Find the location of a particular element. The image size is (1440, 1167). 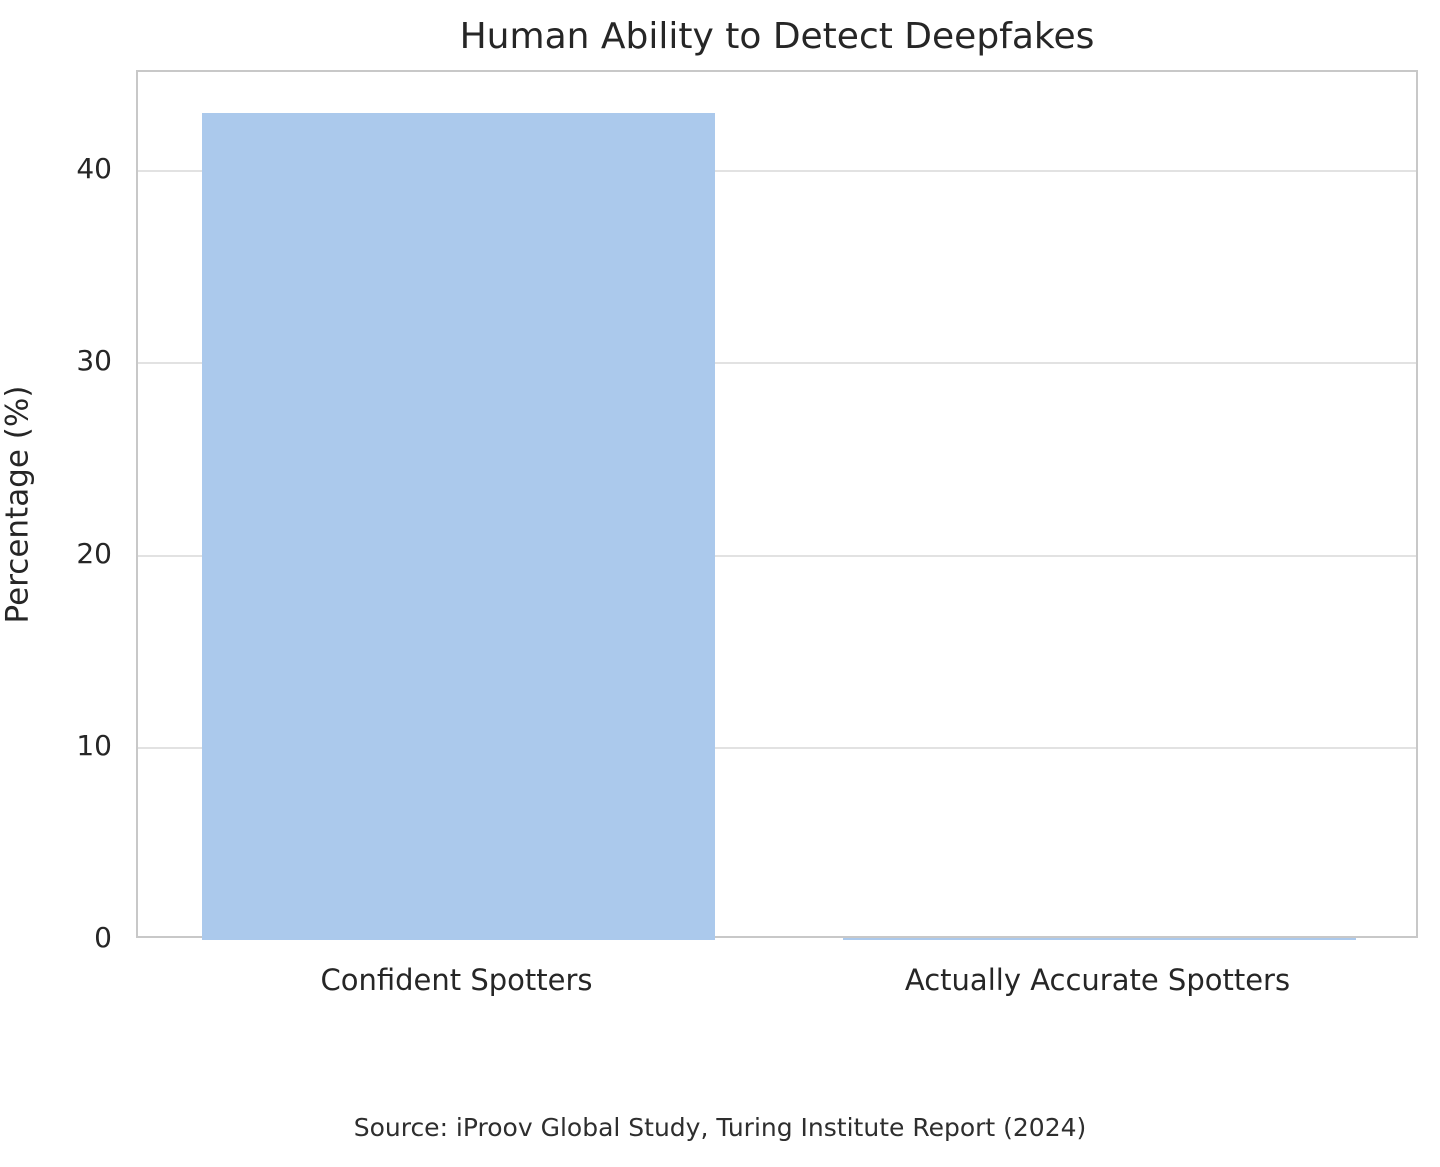

y-tick-label-0: 0 is located at coordinates (103, 937).